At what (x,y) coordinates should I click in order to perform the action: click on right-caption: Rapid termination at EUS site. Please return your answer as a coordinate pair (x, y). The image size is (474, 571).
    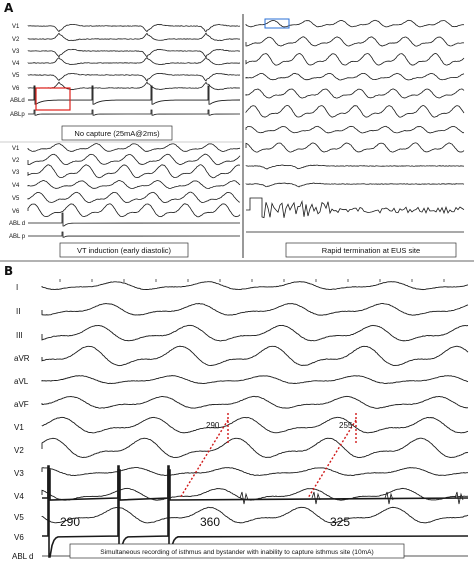
    Looking at the image, I should click on (371, 250).